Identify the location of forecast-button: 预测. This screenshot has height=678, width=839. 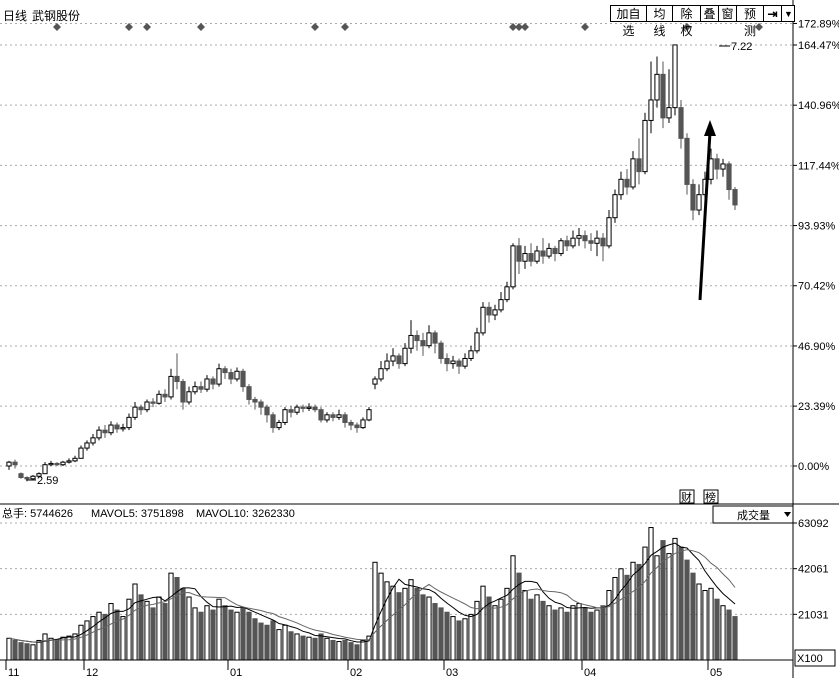
(750, 21).